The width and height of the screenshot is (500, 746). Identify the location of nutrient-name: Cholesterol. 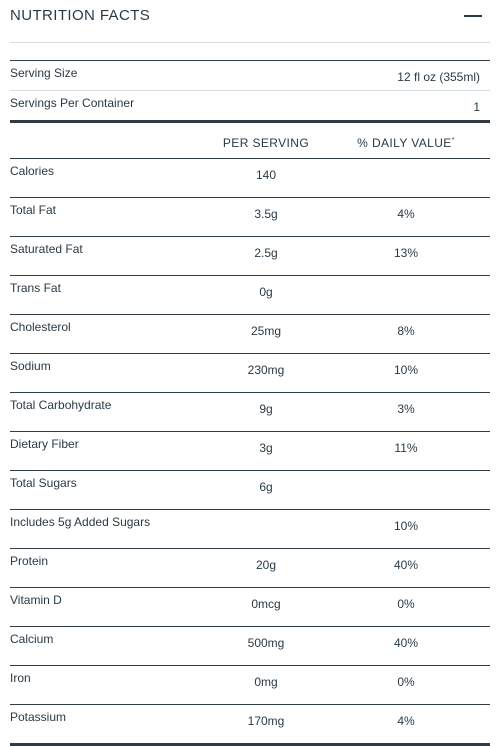
(110, 334).